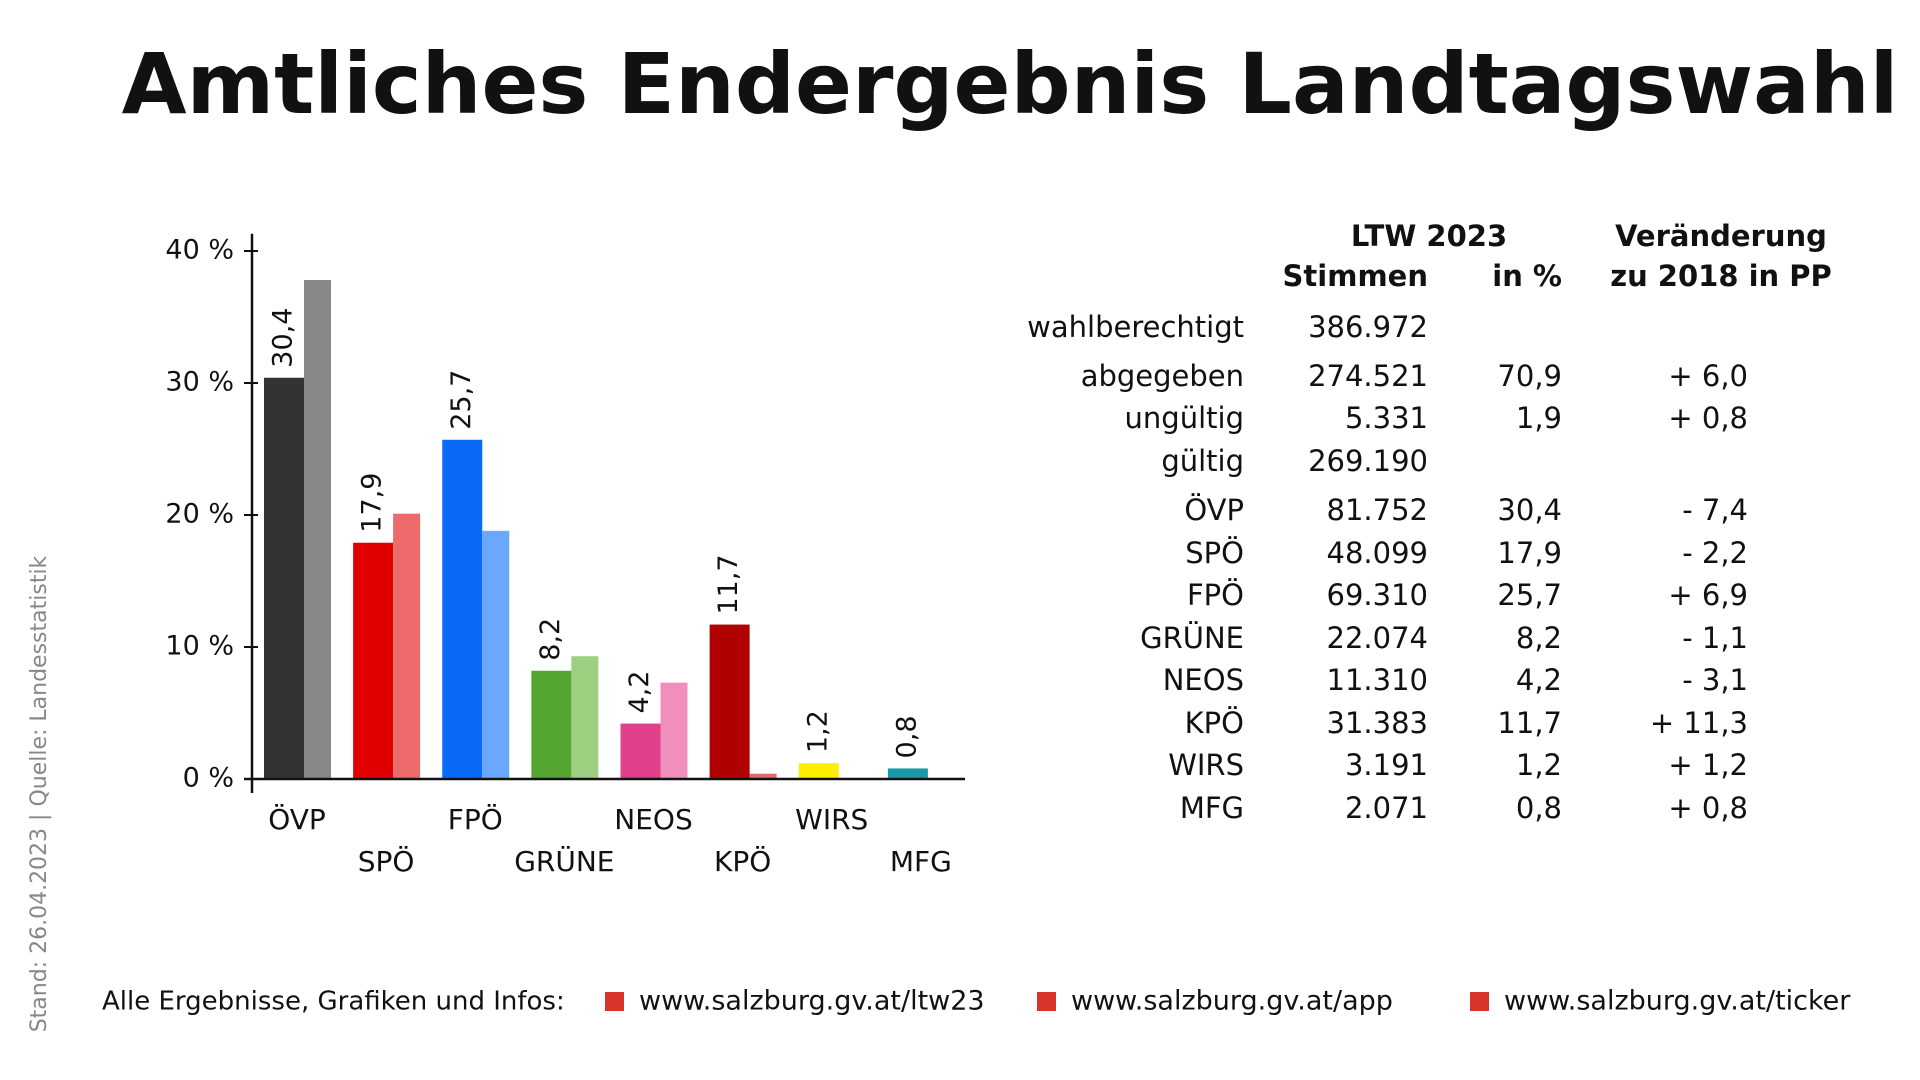 This screenshot has width=1920, height=1080. What do you see at coordinates (386, 861) in the screenshot?
I see `x-tick-label: SPÖ` at bounding box center [386, 861].